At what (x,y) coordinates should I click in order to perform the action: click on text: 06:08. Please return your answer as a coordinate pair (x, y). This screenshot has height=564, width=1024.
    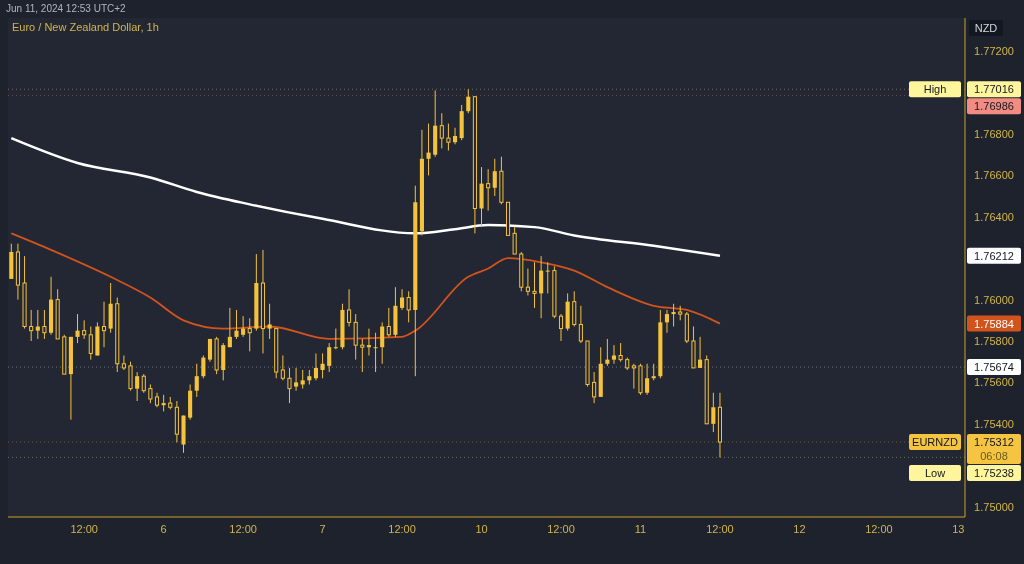
    Looking at the image, I should click on (994, 456).